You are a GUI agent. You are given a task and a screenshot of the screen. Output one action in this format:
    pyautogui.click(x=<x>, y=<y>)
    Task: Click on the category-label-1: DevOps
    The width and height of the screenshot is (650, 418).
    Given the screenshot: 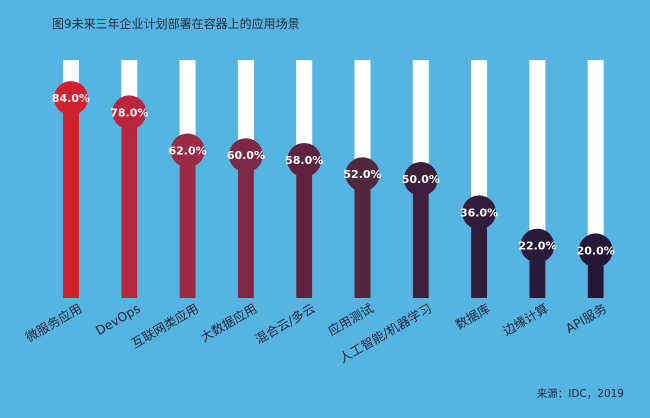 What is the action you would take?
    pyautogui.click(x=118, y=319)
    